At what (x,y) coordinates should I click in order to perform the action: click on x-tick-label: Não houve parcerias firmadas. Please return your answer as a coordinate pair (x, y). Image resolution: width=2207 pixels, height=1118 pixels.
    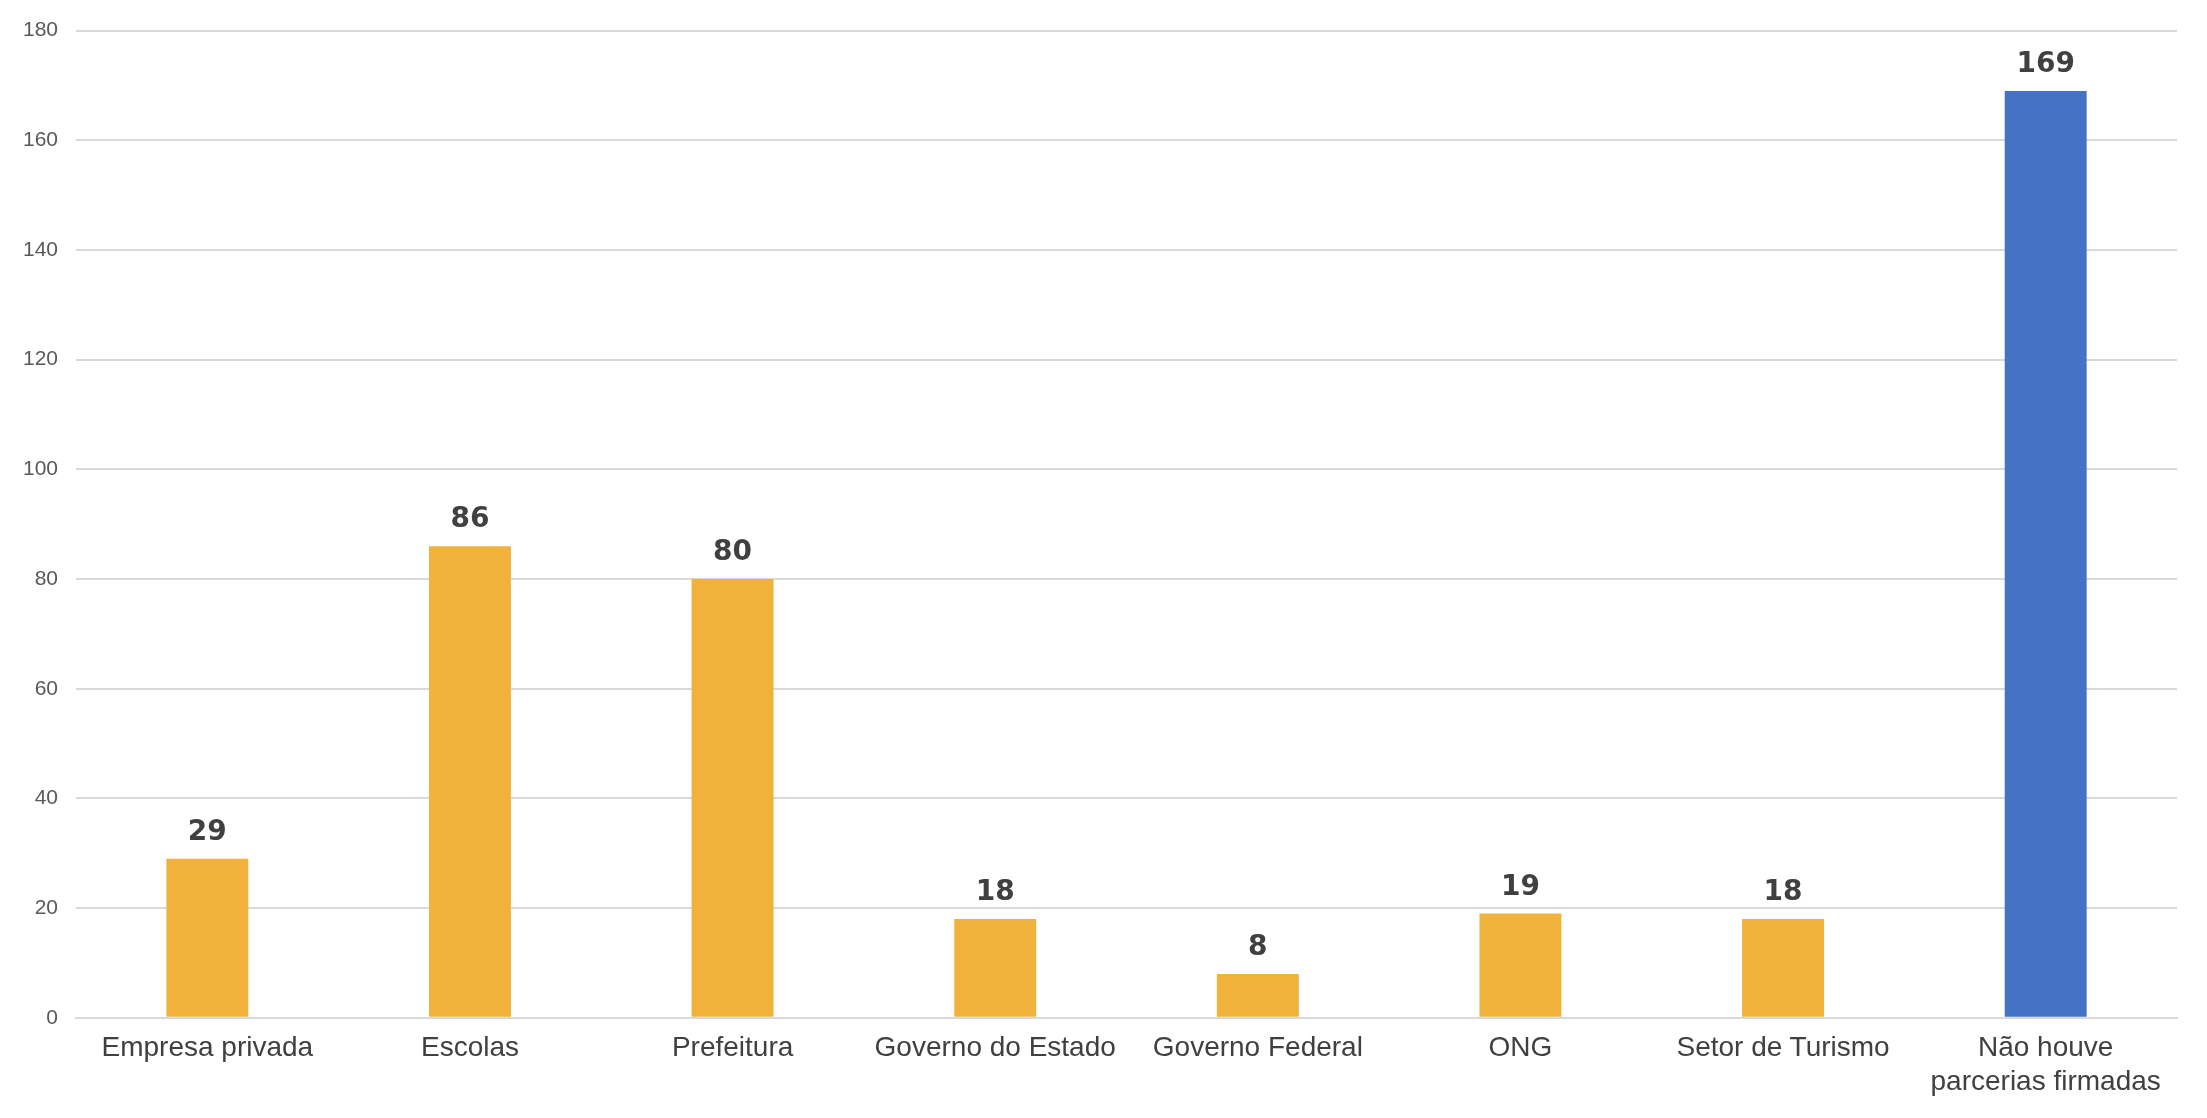
    Looking at the image, I should click on (2045, 1063).